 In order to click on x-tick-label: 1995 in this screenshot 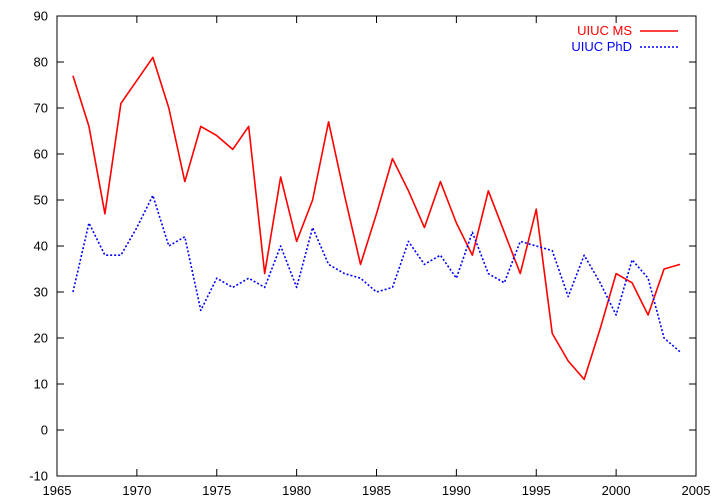, I will do `click(536, 490)`.